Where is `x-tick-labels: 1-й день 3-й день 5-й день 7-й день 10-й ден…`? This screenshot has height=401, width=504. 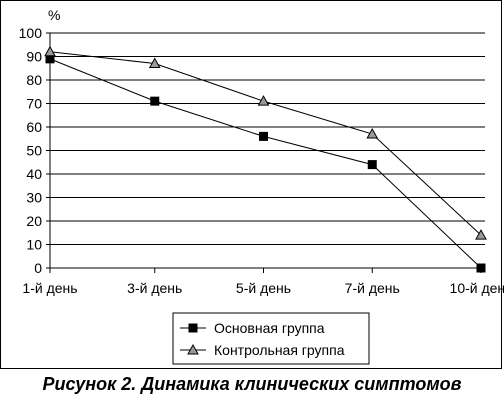 x-tick-labels: 1-й день 3-й день 5-й день 7-й день 10-й ден… is located at coordinates (263, 288).